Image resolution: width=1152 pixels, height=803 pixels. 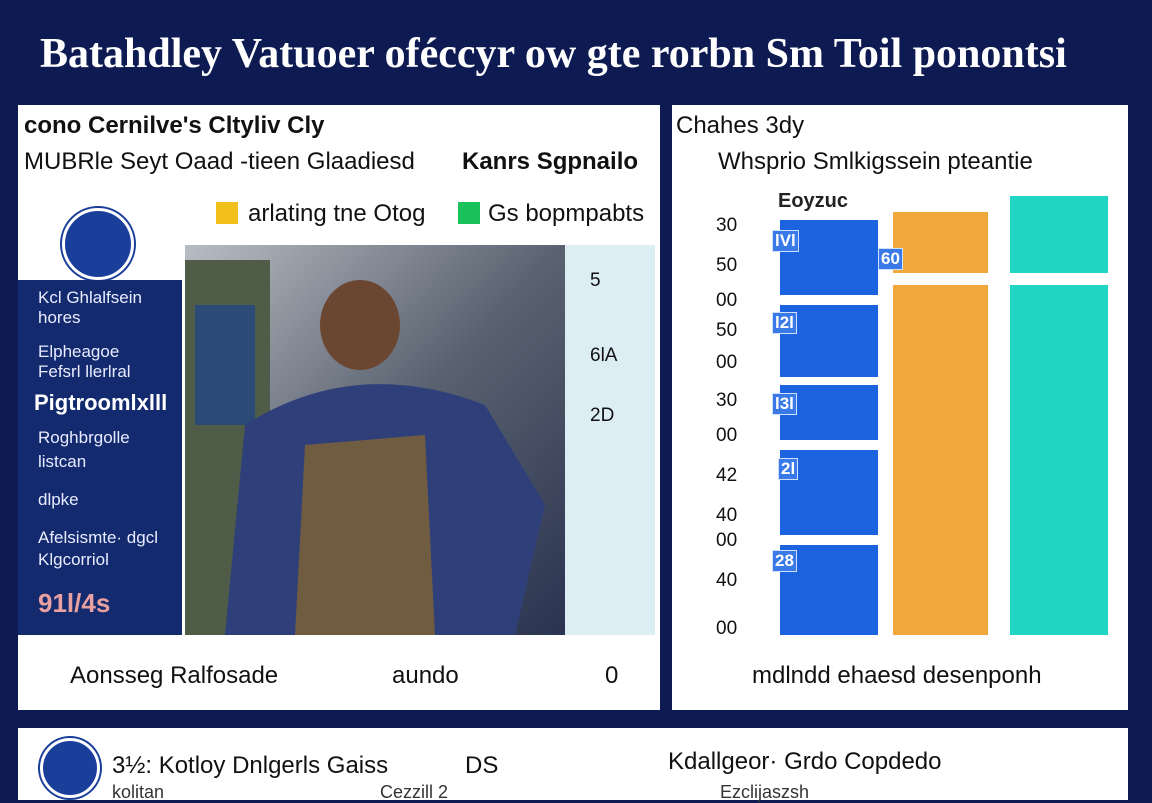 What do you see at coordinates (482, 765) in the screenshot?
I see `bottom-code: DS` at bounding box center [482, 765].